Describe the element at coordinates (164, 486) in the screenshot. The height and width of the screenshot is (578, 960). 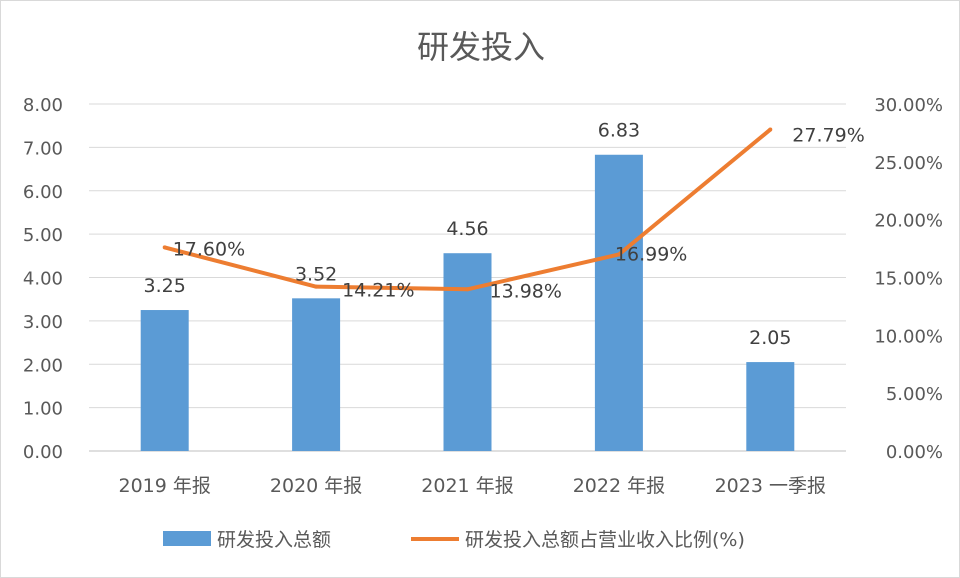
I see `x-tick-label: 2019 年报` at that location.